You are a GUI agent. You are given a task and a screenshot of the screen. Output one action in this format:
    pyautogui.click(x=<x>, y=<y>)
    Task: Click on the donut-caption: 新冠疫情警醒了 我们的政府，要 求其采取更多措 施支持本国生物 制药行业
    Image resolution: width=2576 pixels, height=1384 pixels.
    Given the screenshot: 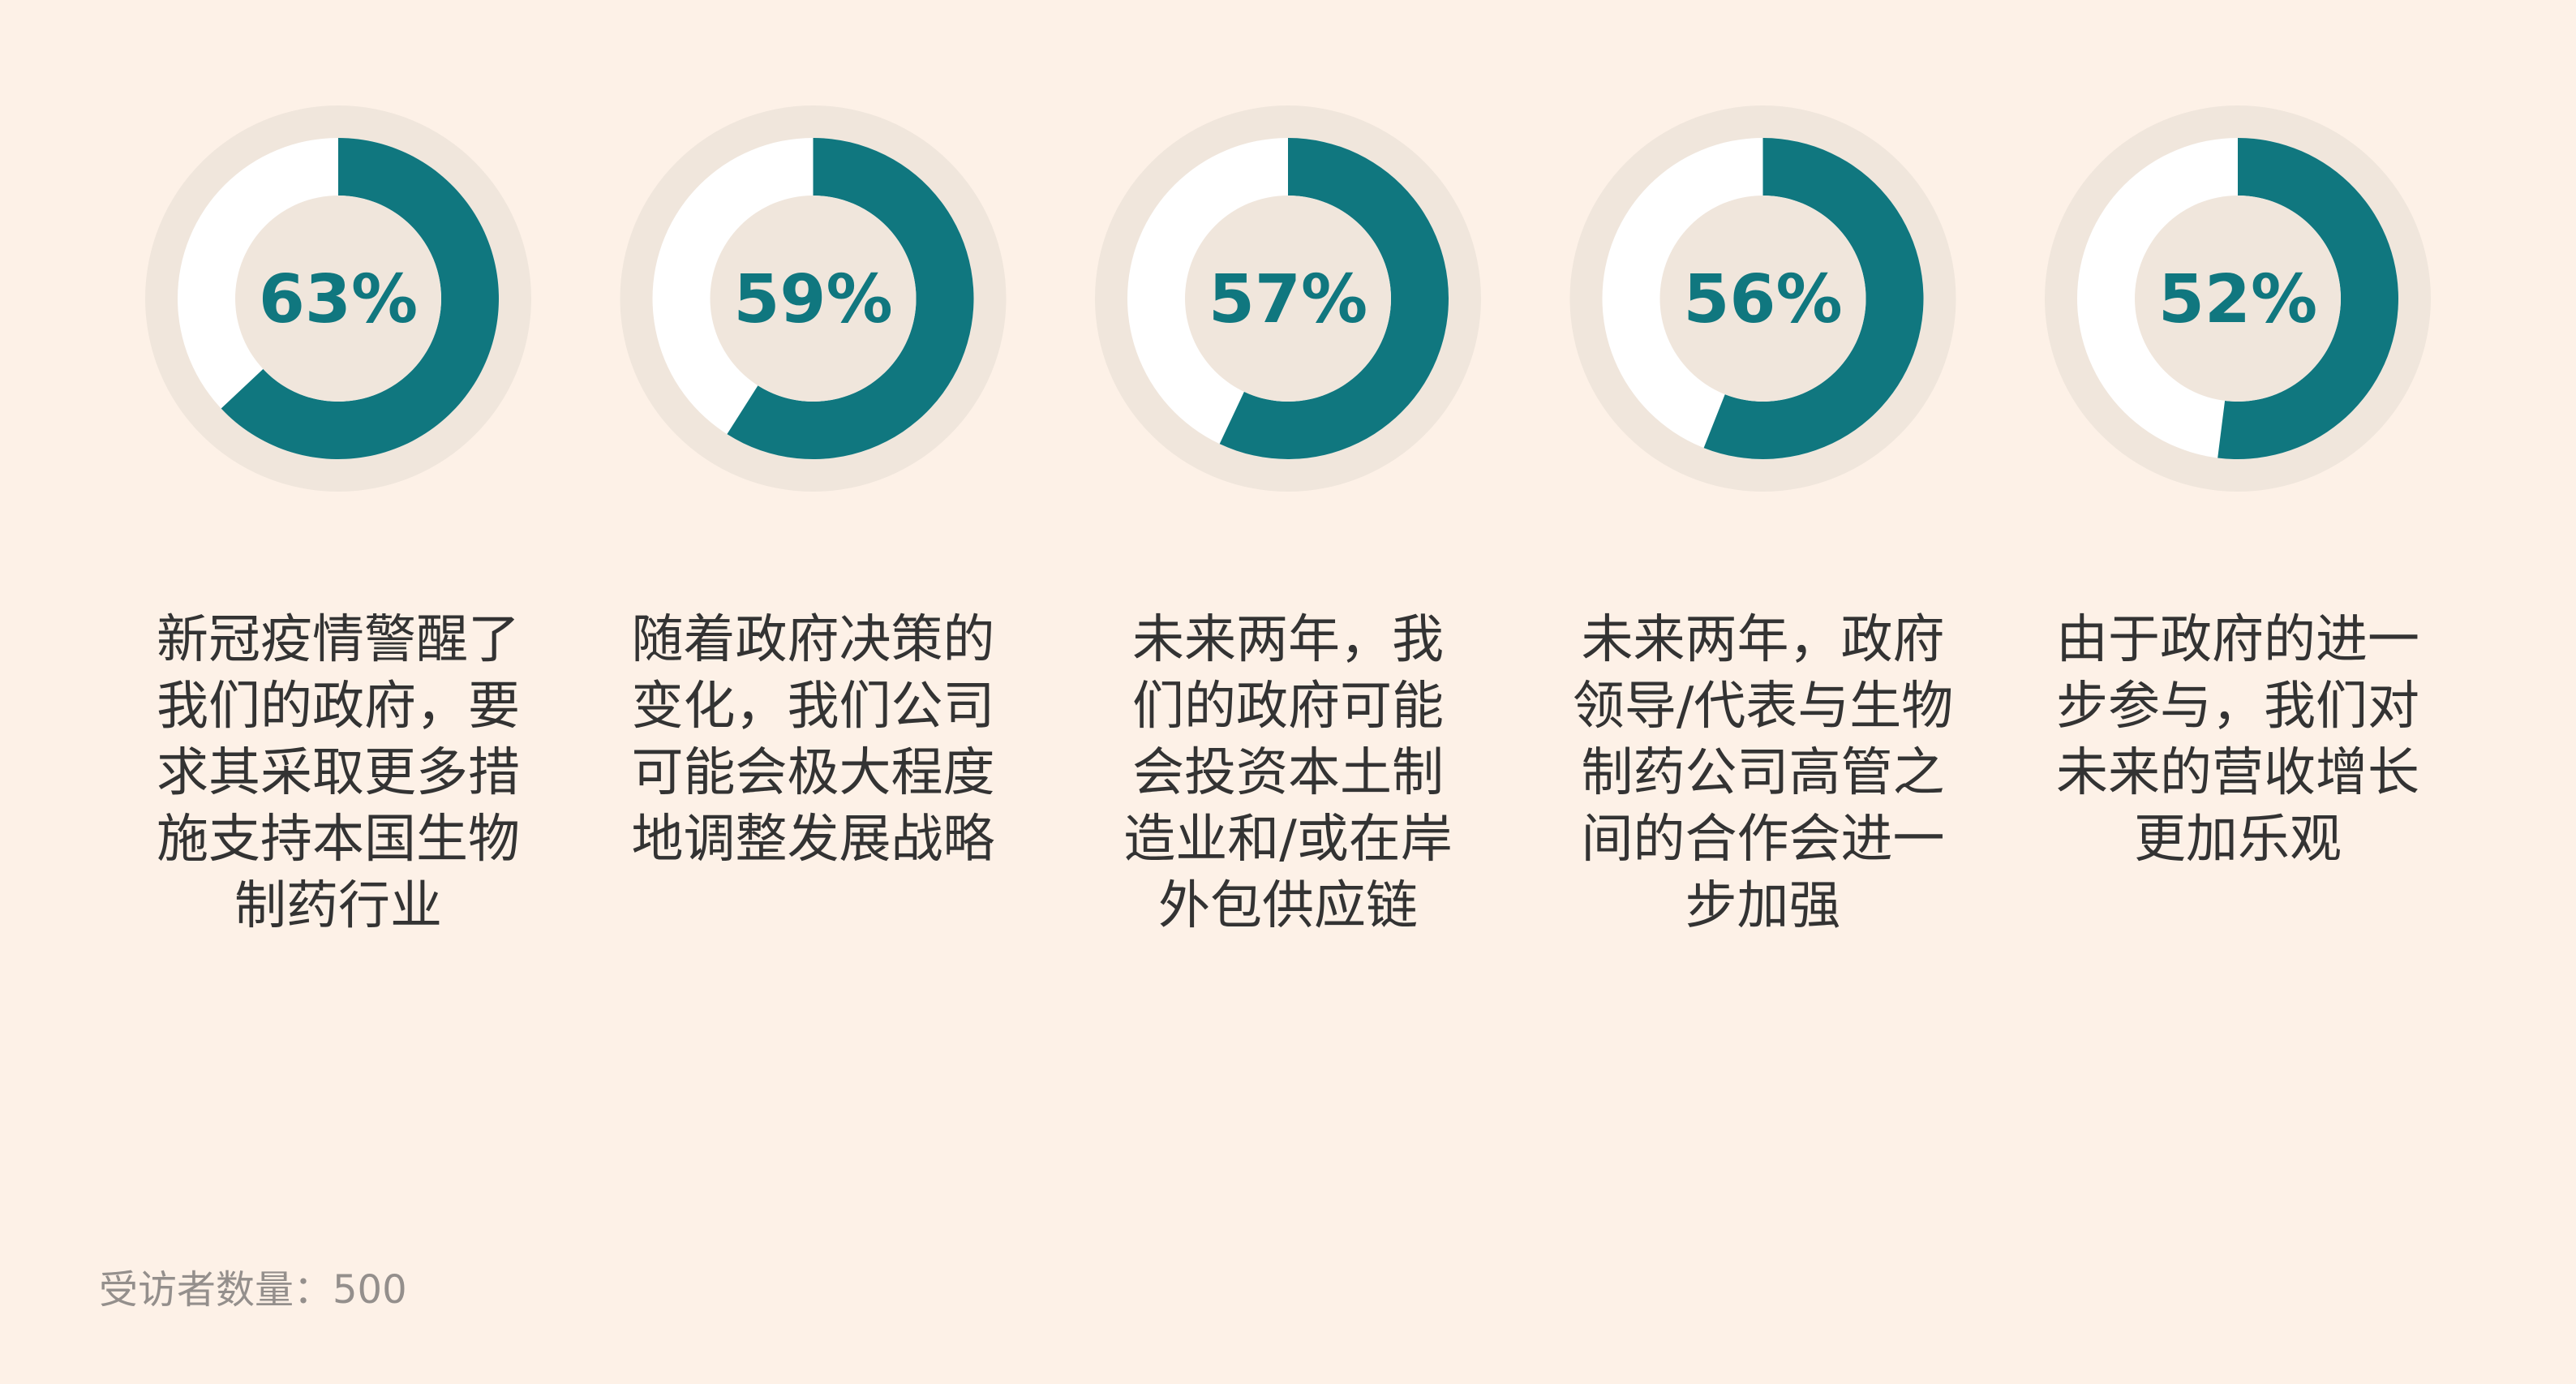 What is the action you would take?
    pyautogui.click(x=338, y=773)
    